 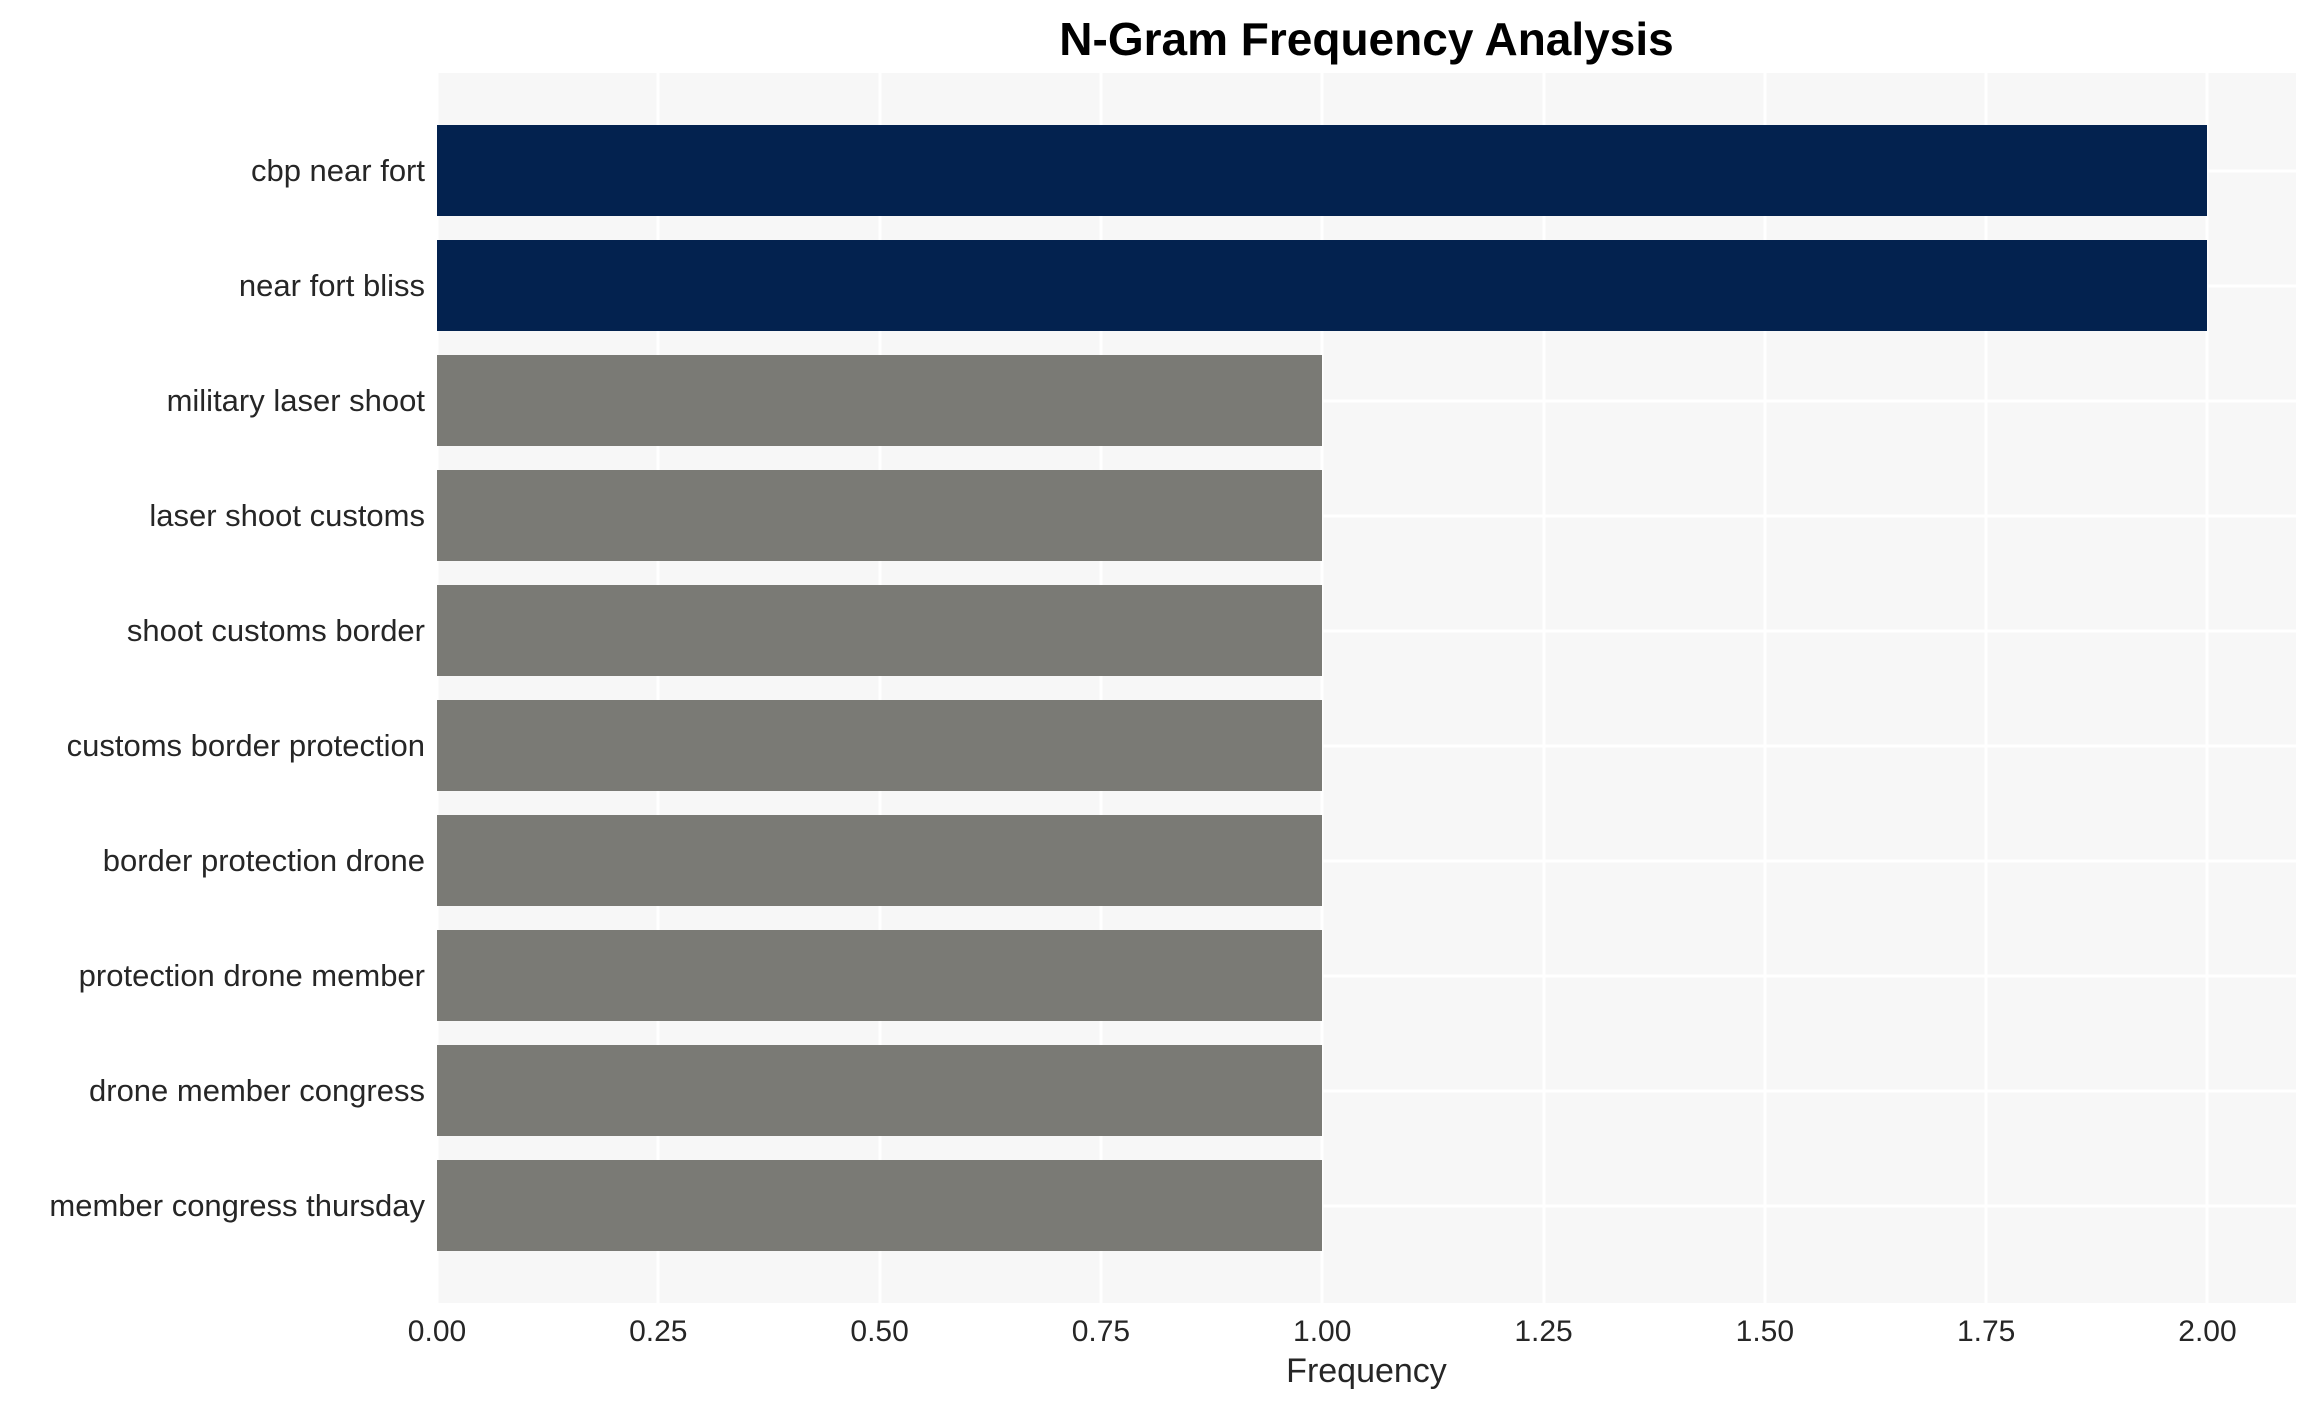 I want to click on x-tick-label: 1.75, so click(x=1986, y=1331).